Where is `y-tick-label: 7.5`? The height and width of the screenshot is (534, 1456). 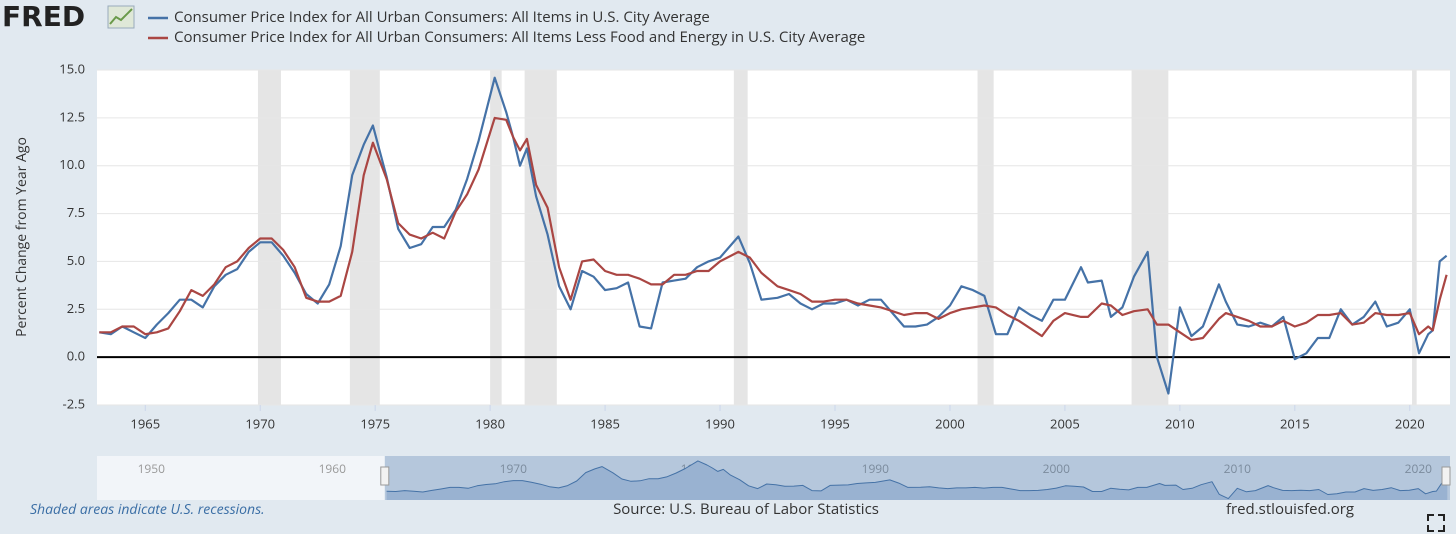
y-tick-label: 7.5 is located at coordinates (76, 212).